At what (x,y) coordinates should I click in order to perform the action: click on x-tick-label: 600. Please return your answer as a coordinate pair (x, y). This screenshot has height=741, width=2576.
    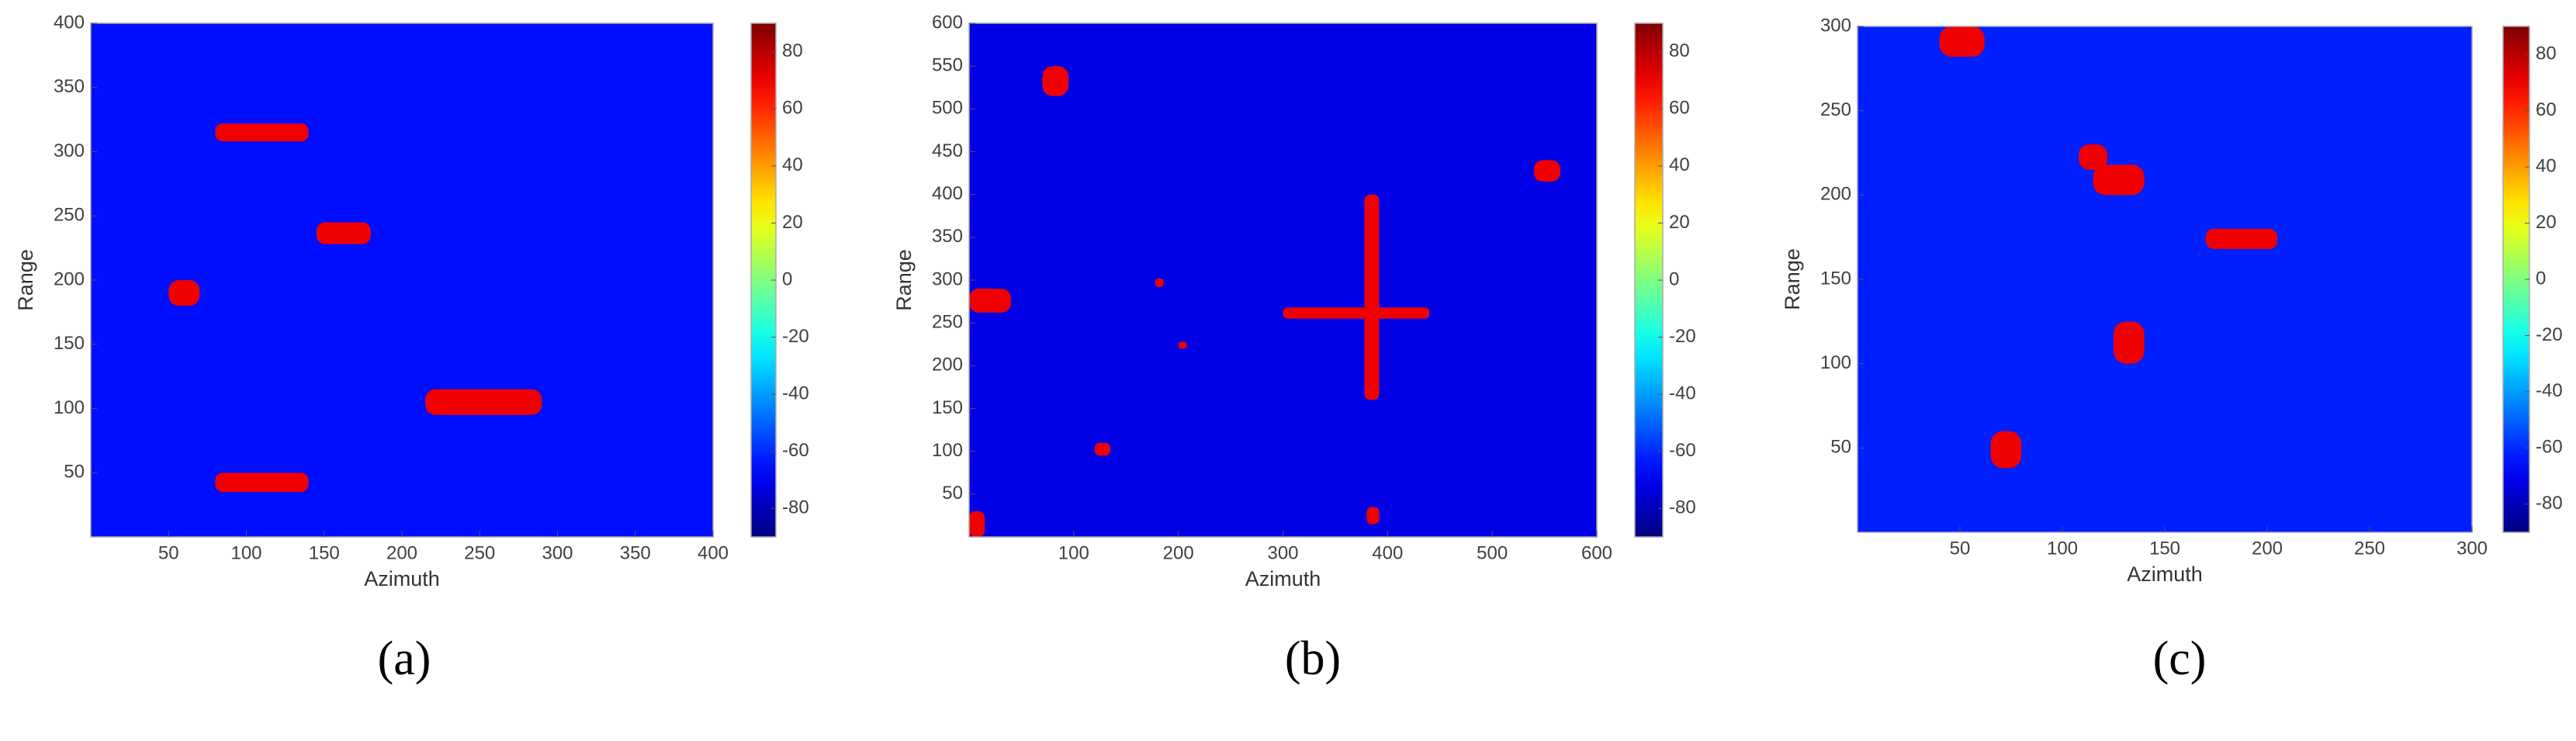
    Looking at the image, I should click on (1596, 552).